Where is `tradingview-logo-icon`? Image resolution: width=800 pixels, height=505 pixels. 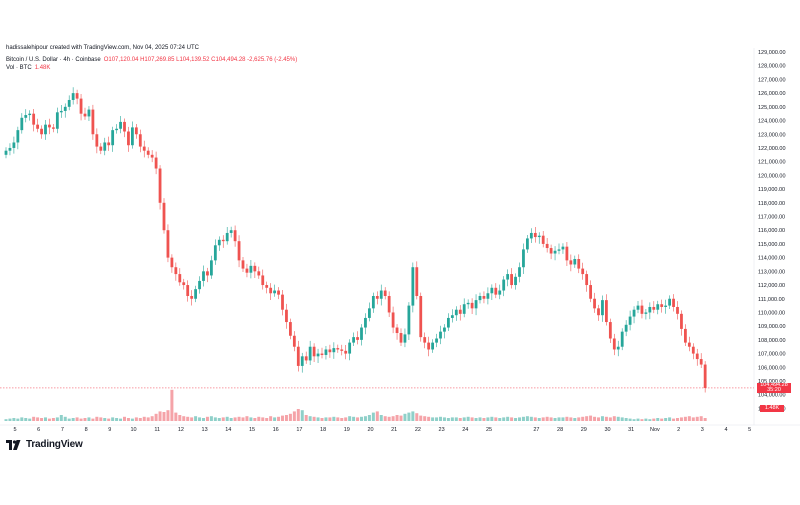 tradingview-logo-icon is located at coordinates (13, 444).